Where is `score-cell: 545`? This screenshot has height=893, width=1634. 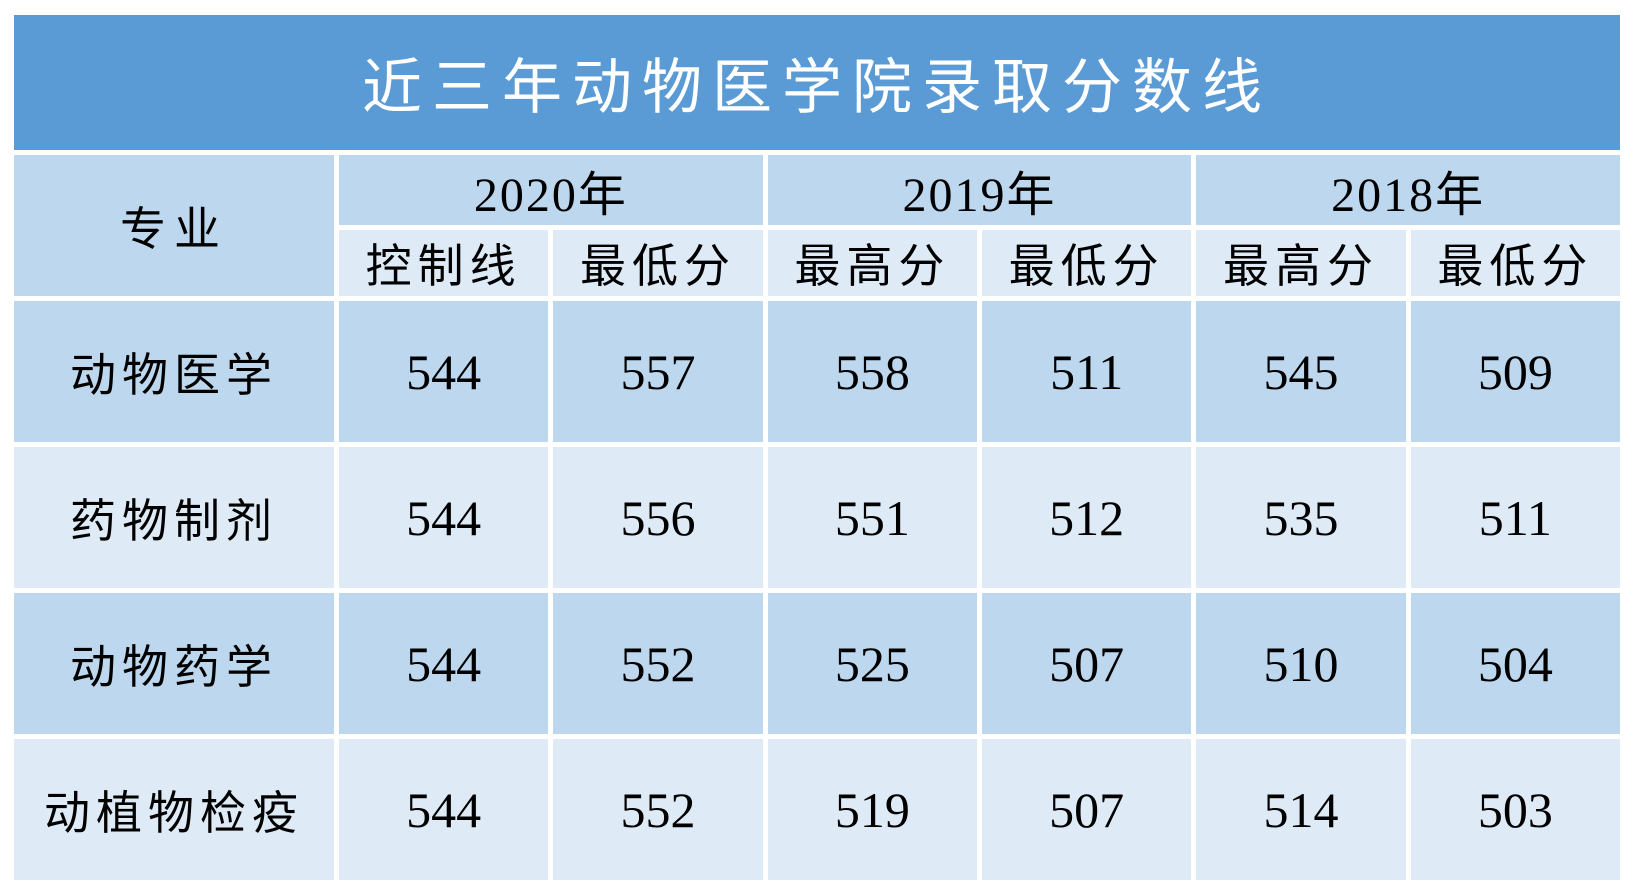
score-cell: 545 is located at coordinates (1301, 371).